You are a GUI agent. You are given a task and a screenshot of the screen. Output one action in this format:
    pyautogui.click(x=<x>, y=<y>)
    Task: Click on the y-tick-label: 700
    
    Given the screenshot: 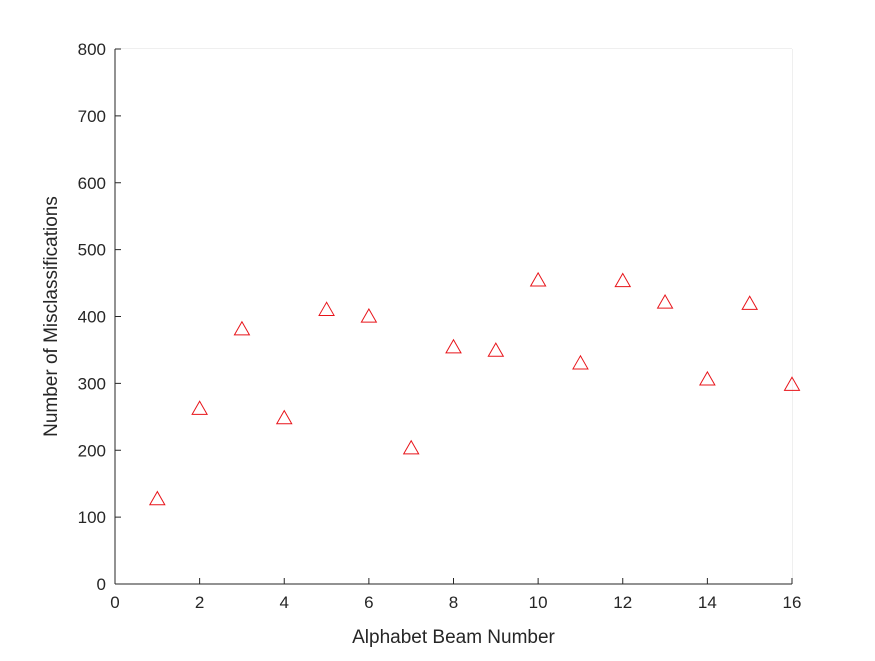 What is the action you would take?
    pyautogui.click(x=92, y=116)
    